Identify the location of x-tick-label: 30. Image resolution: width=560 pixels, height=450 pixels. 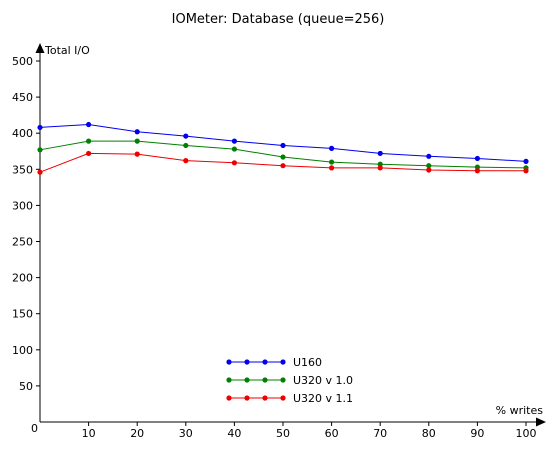
(186, 433).